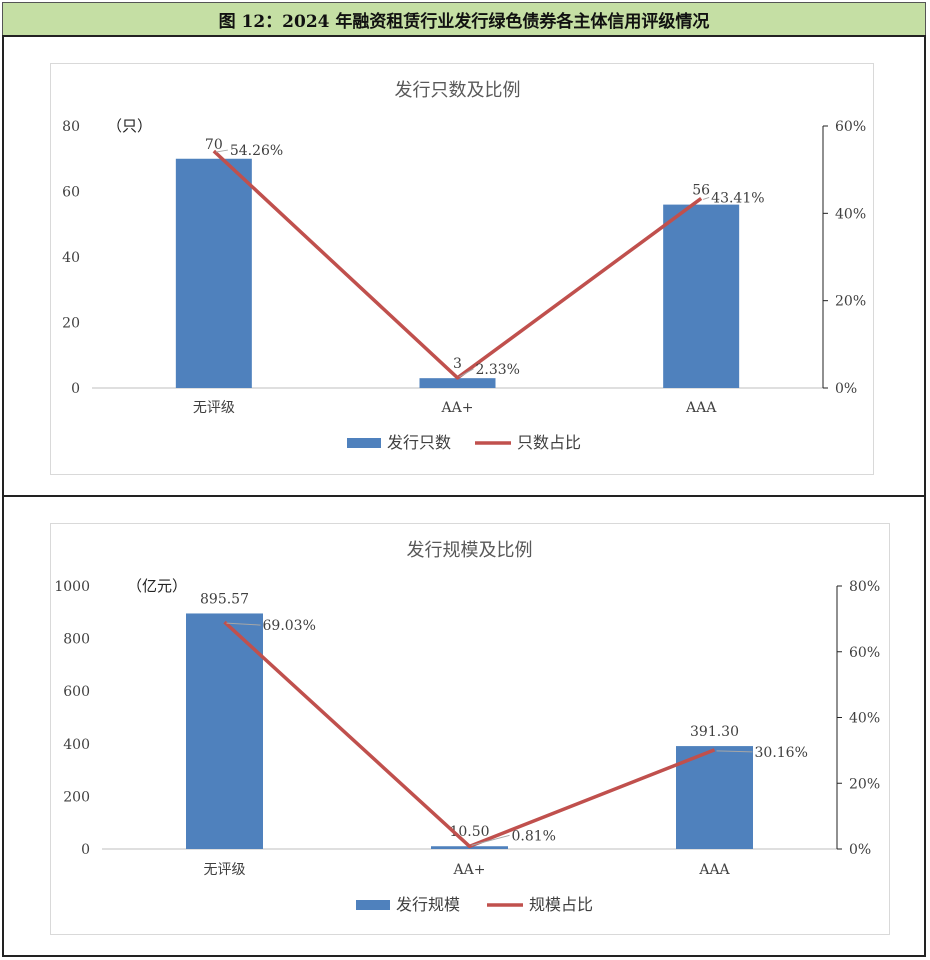 The height and width of the screenshot is (960, 930). What do you see at coordinates (457, 383) in the screenshot?
I see `bar-AA+` at bounding box center [457, 383].